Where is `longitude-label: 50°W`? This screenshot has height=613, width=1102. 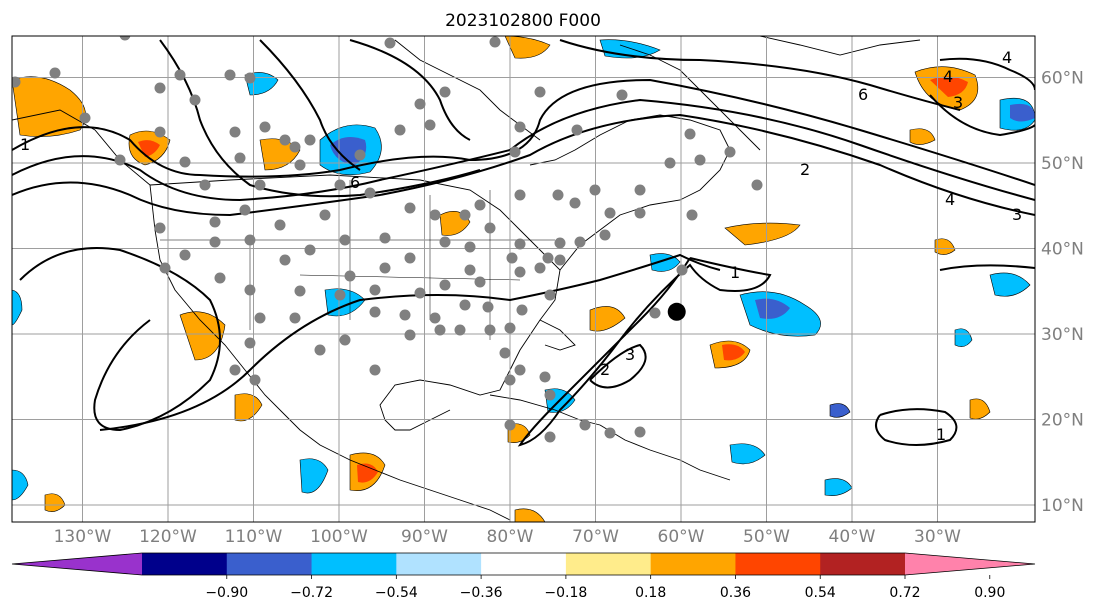 longitude-label: 50°W is located at coordinates (766, 537).